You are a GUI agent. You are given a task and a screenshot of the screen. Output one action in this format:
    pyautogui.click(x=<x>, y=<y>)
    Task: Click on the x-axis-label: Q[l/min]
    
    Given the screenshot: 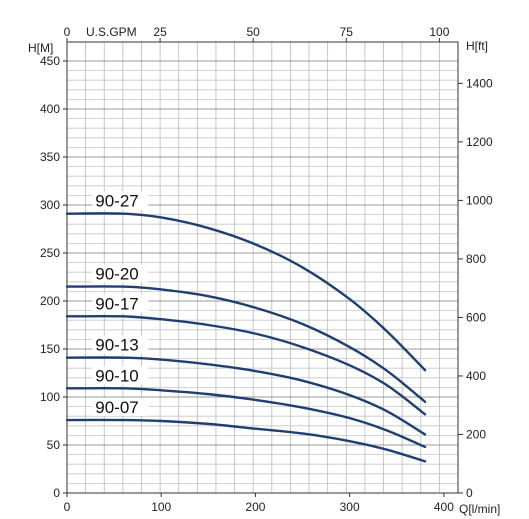 What is the action you would take?
    pyautogui.click(x=479, y=509)
    